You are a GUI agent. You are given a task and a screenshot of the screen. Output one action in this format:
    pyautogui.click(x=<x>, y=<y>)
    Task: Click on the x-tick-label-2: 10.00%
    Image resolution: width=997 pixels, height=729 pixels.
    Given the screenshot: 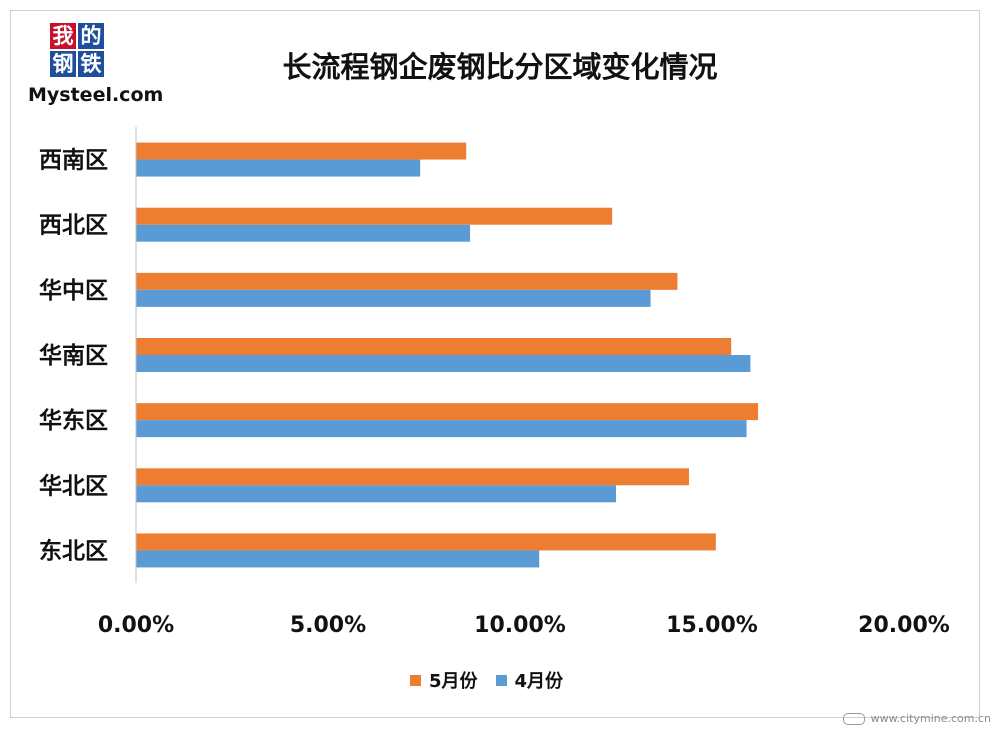 What is the action you would take?
    pyautogui.click(x=520, y=625)
    